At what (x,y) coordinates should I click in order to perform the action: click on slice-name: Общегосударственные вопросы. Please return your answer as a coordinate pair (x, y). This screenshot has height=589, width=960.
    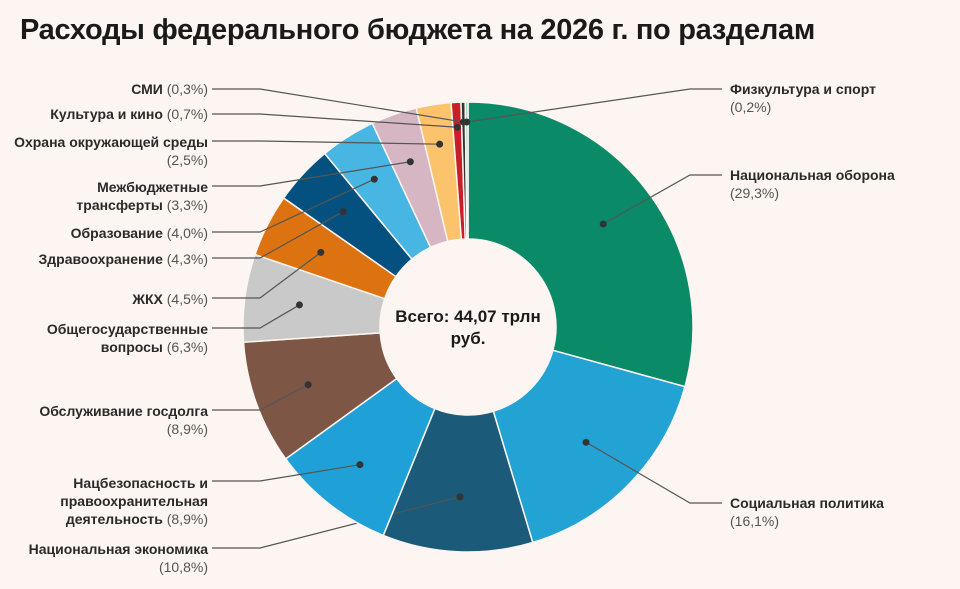
    Looking at the image, I should click on (127, 338).